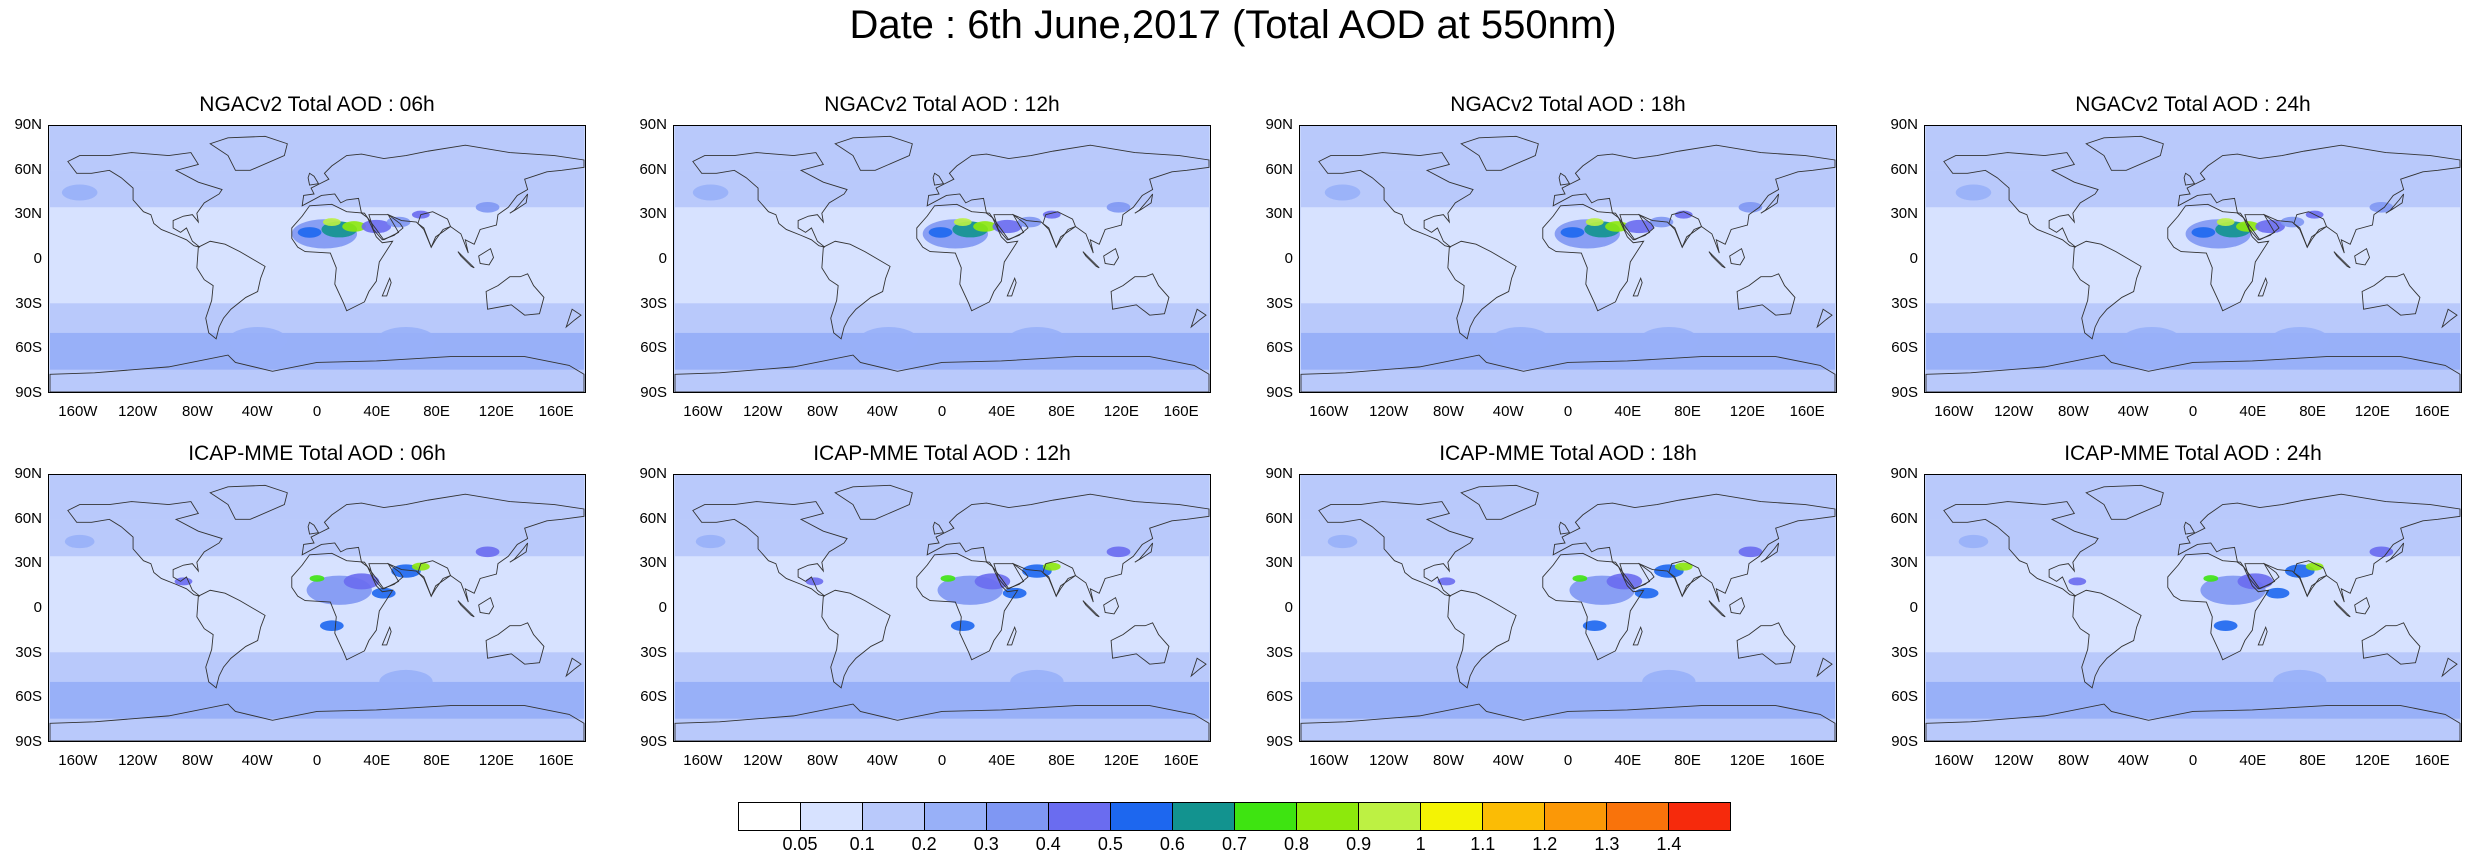  What do you see at coordinates (2073, 760) in the screenshot?
I see `longitude-tick-label: 80W` at bounding box center [2073, 760].